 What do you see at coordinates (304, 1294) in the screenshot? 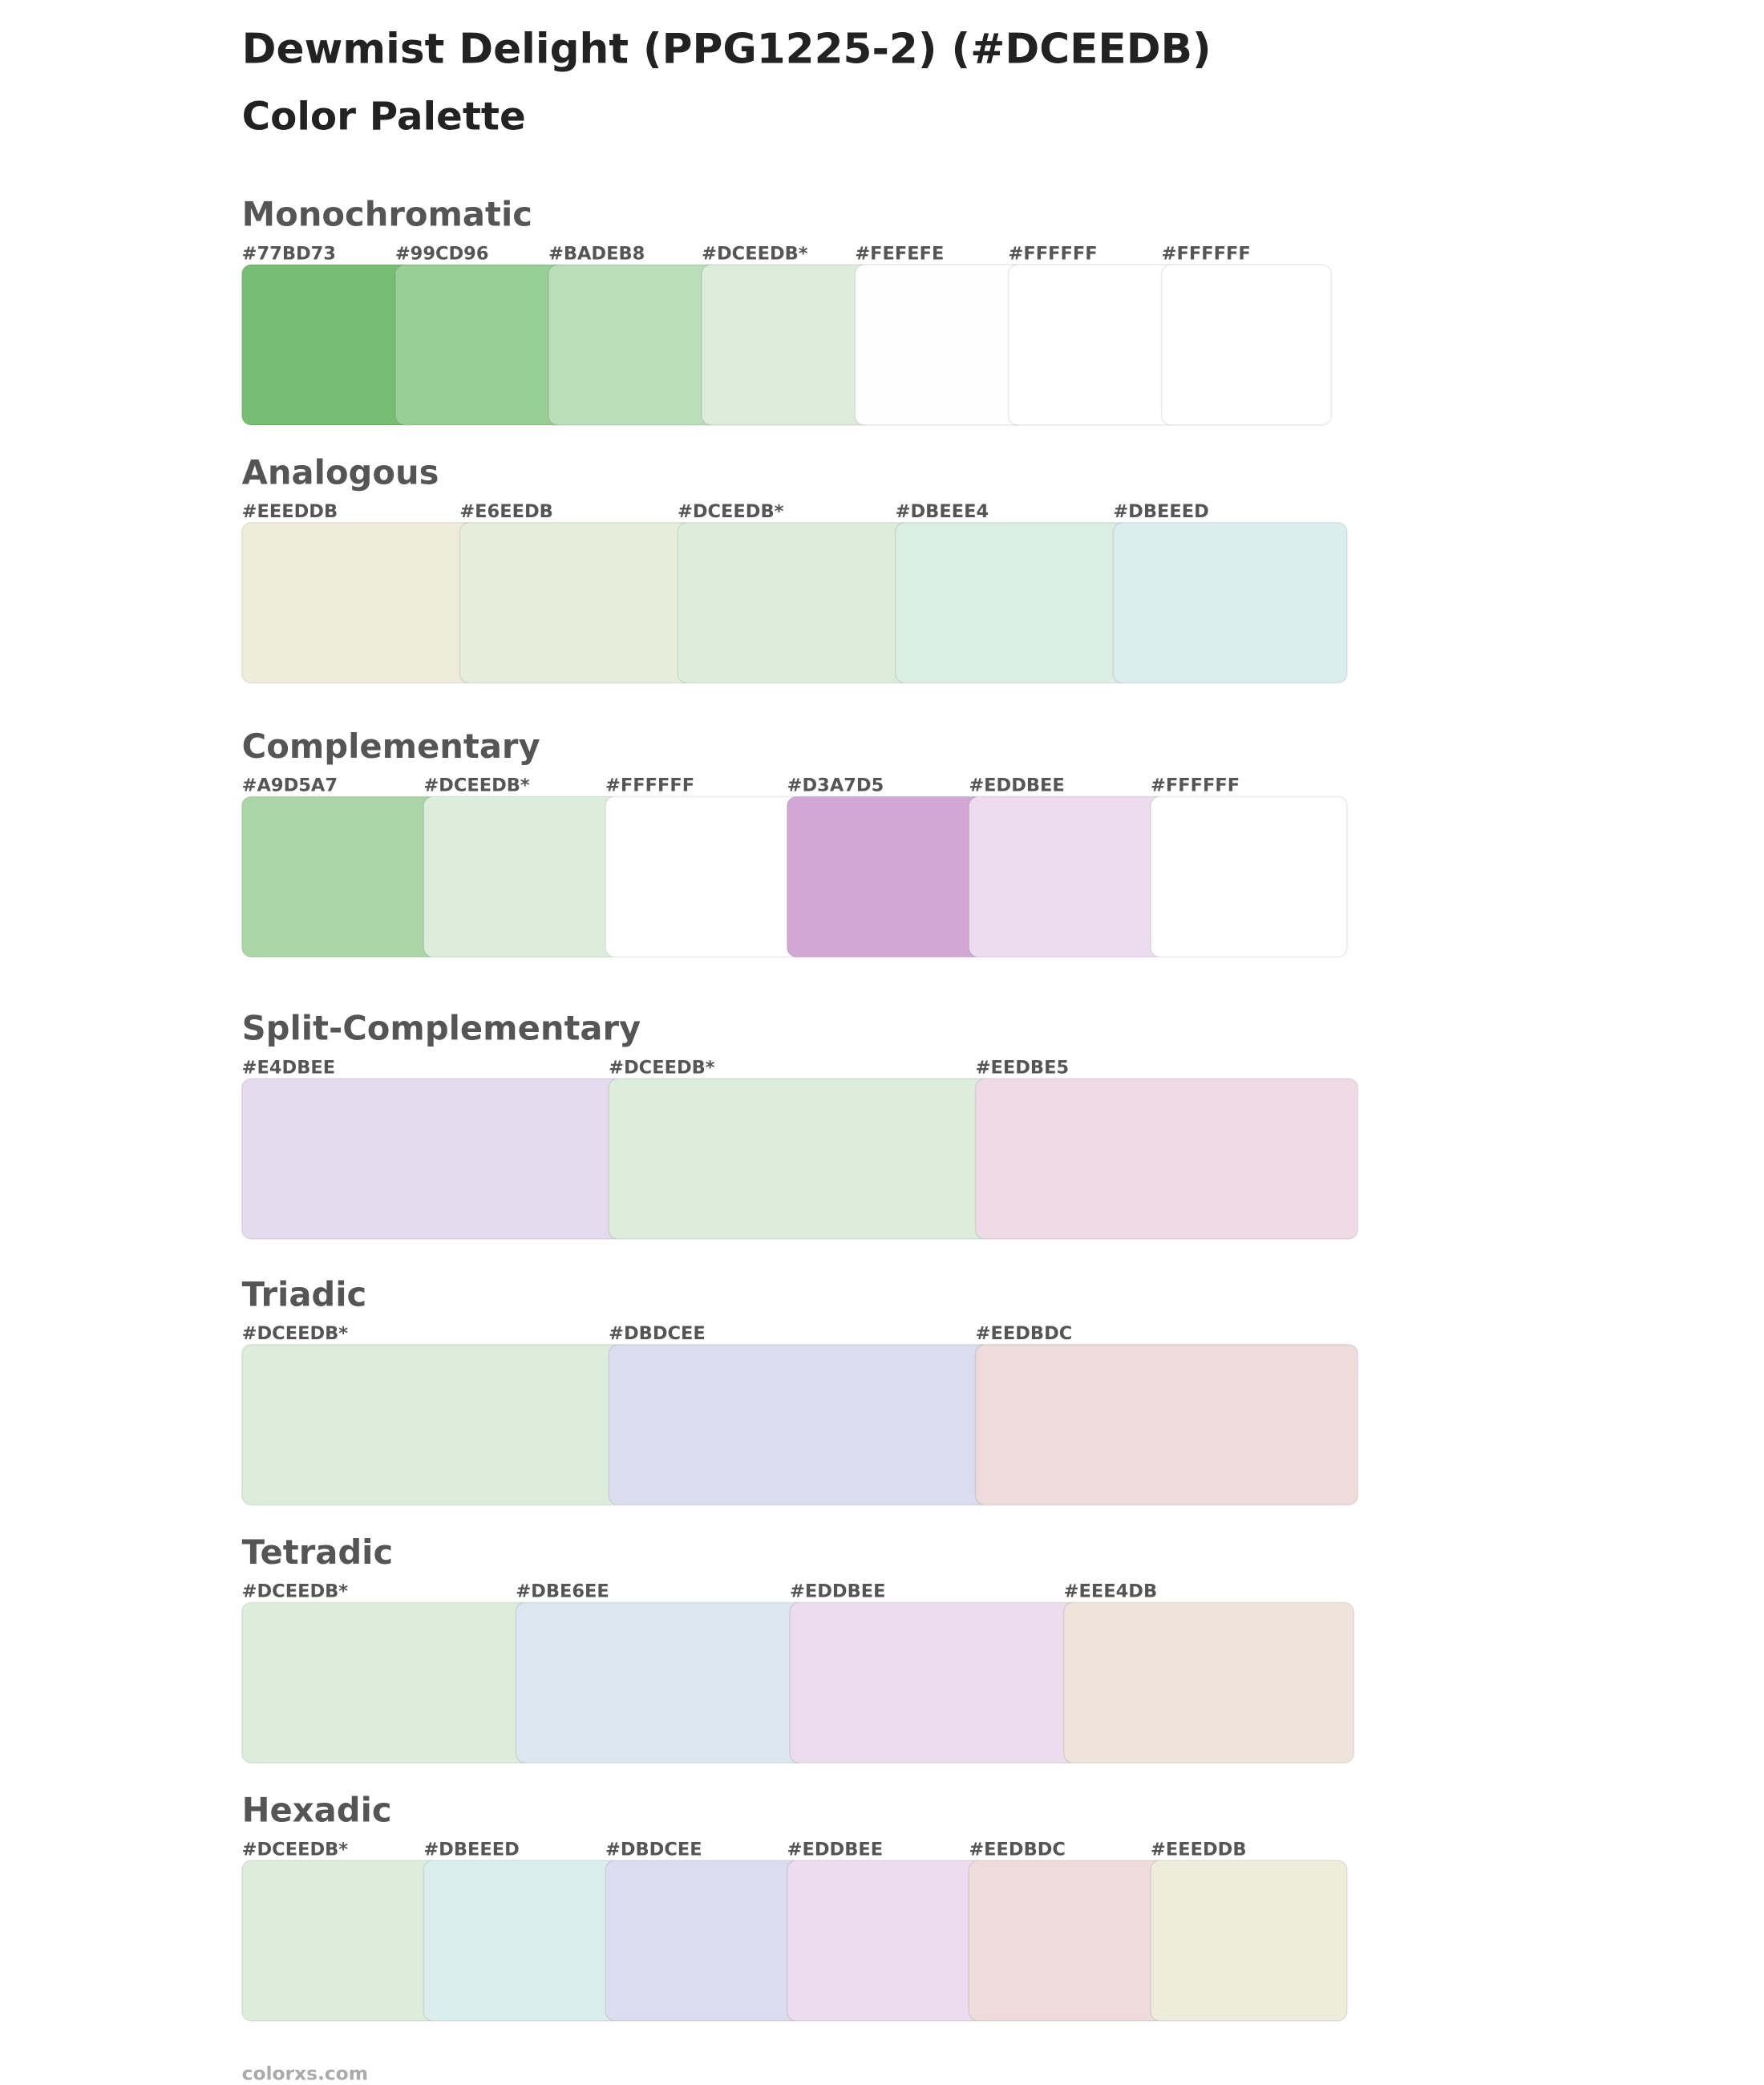
I see `section-title: Triadic` at bounding box center [304, 1294].